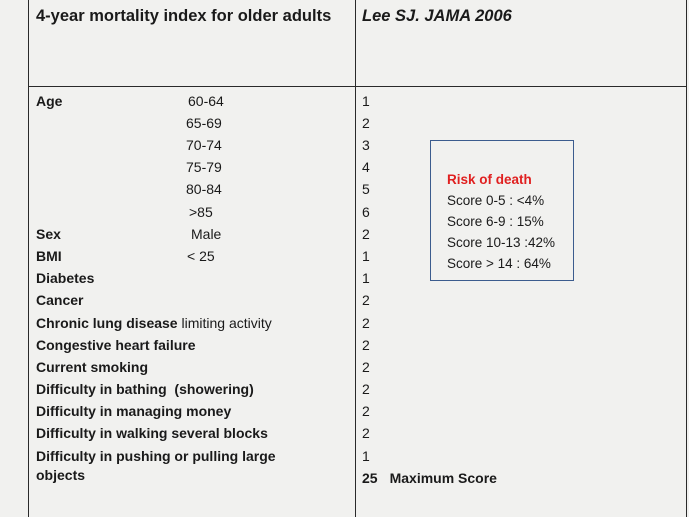 The height and width of the screenshot is (517, 689). I want to click on bmi-label: BMI, so click(49, 256).